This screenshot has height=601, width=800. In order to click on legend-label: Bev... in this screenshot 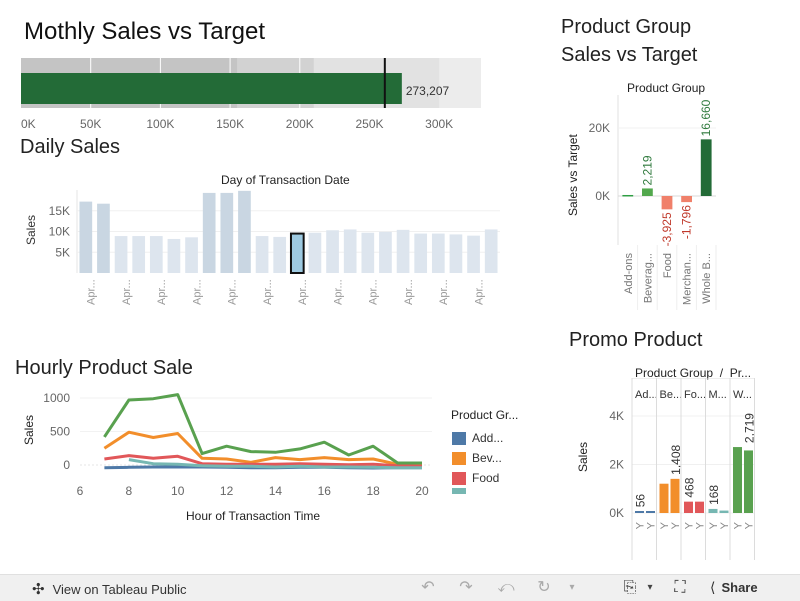, I will do `click(487, 458)`.